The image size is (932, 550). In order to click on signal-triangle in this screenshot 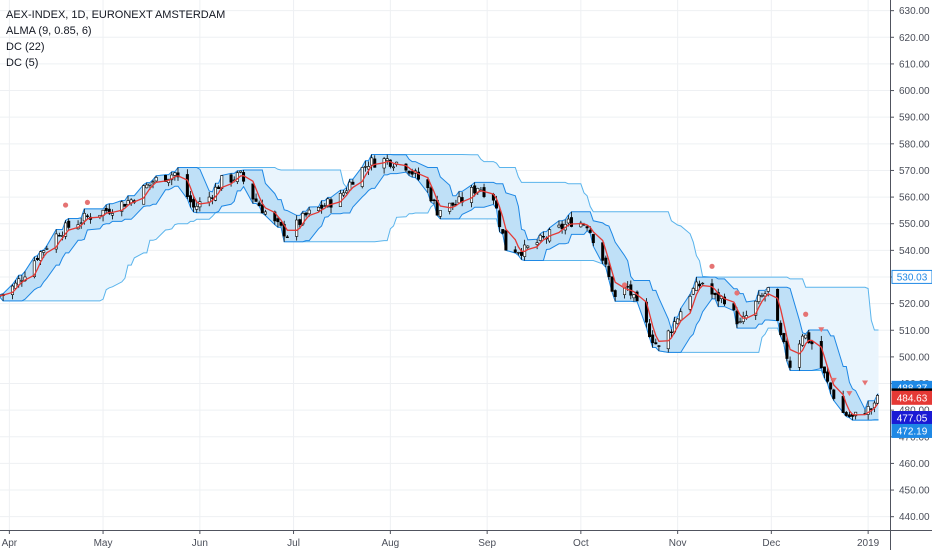, I will do `click(849, 394)`.